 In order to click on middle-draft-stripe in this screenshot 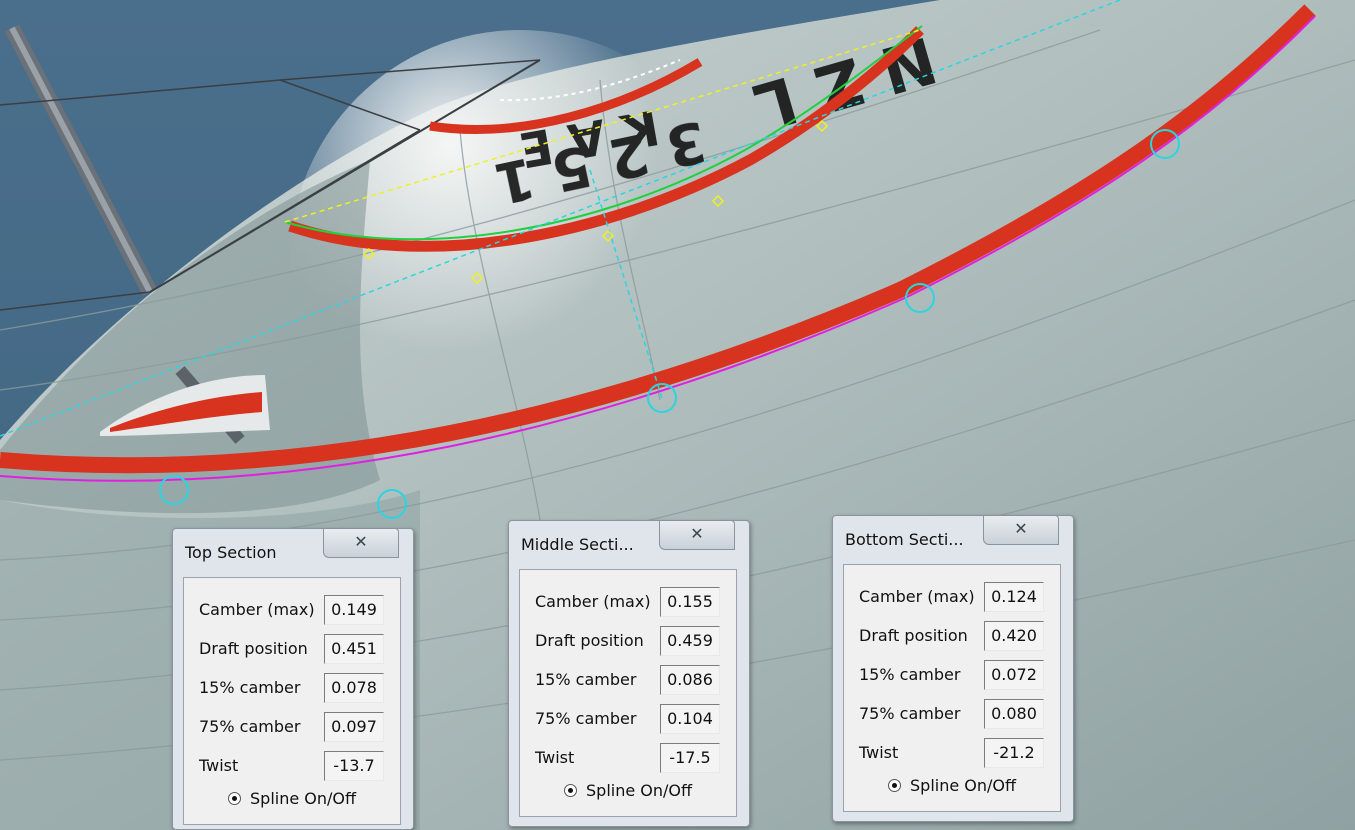, I will do `click(606, 139)`.